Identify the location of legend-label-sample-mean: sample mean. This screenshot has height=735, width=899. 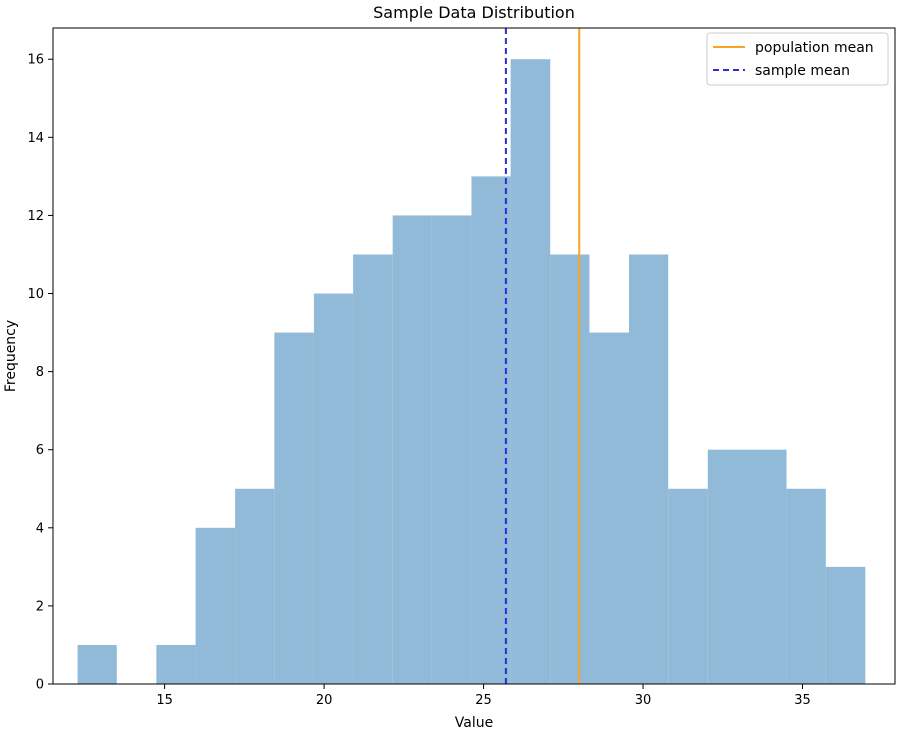
(802, 71).